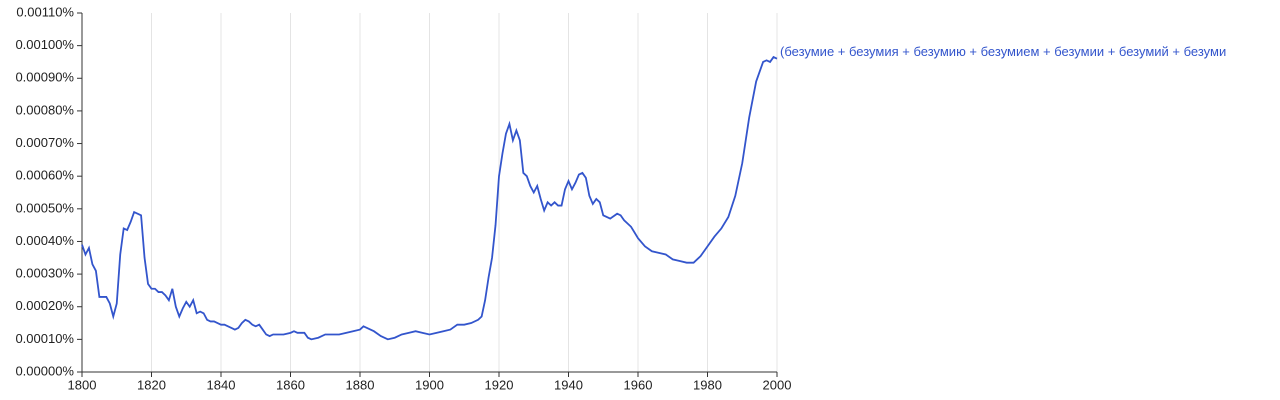 The height and width of the screenshot is (400, 1280). I want to click on x-tick-label: 1800, so click(82, 384).